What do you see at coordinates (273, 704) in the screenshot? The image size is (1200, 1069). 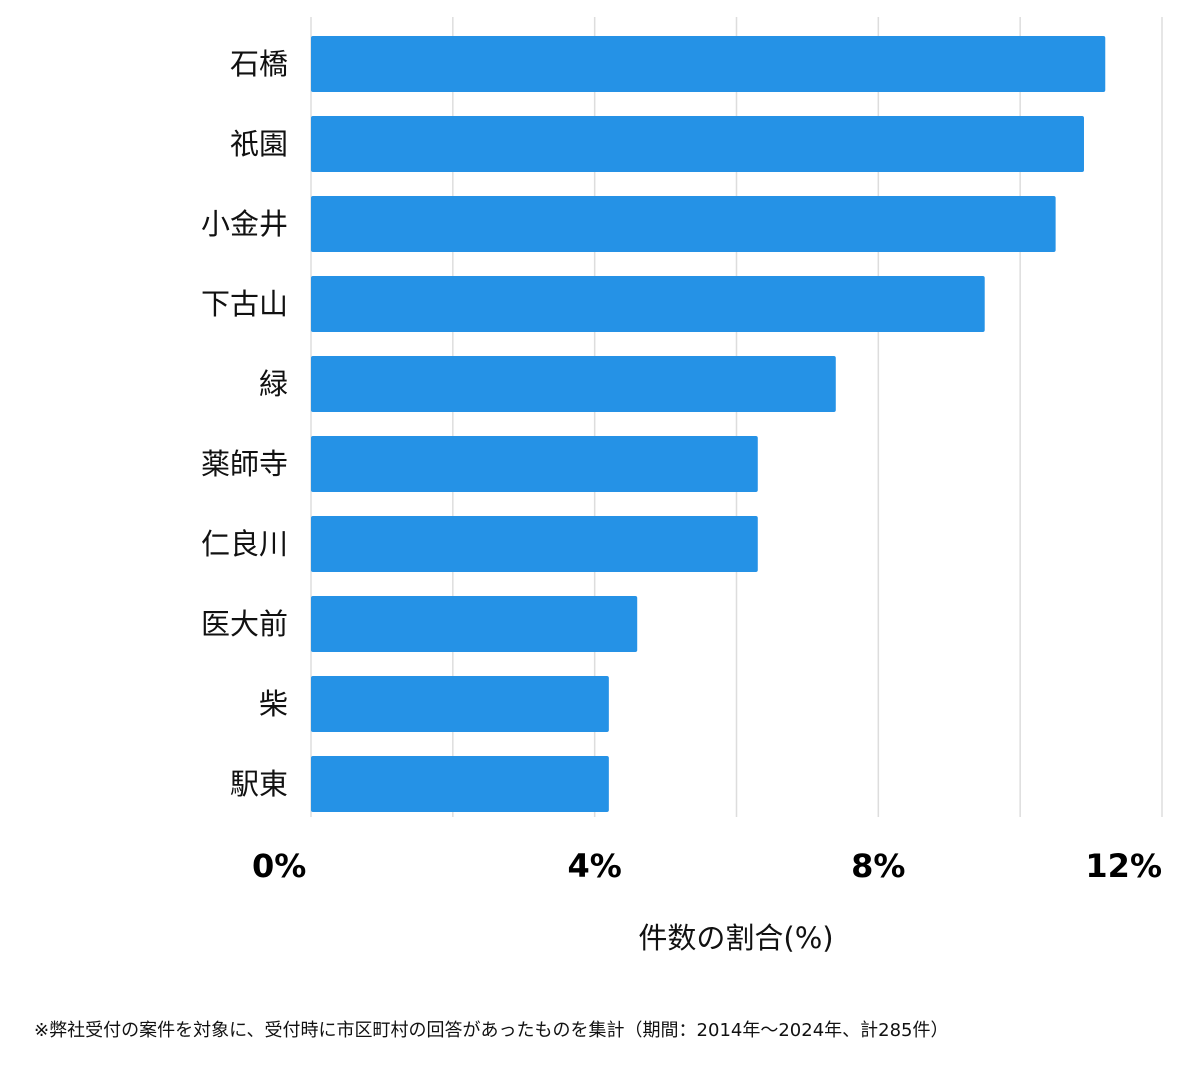 I see `category-label-8: 柴` at bounding box center [273, 704].